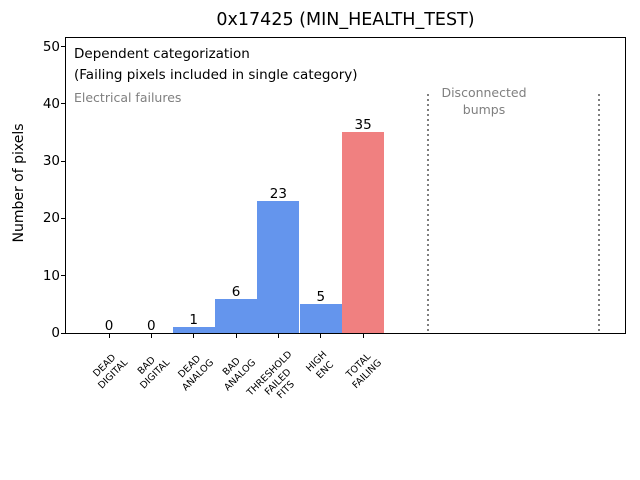  Describe the element at coordinates (271, 375) in the screenshot. I see `x-tick-label: THRESHOLD FAILED FITS` at that location.